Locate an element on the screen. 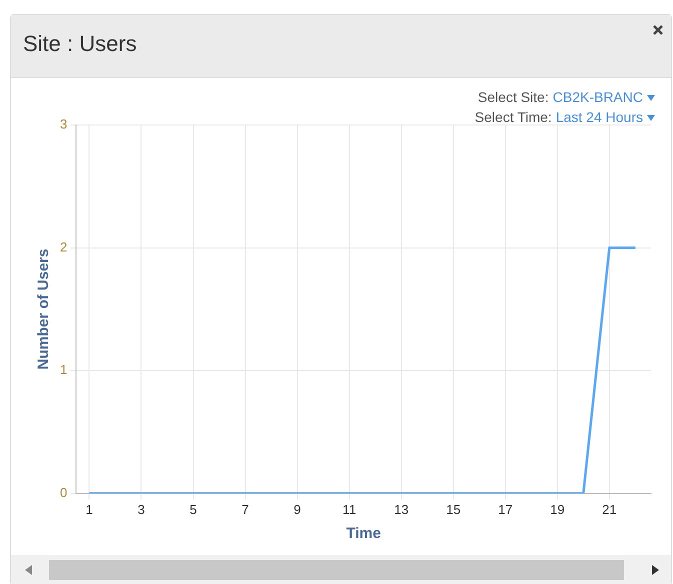 This screenshot has width=673, height=584. y-tick-label: 2 is located at coordinates (64, 246).